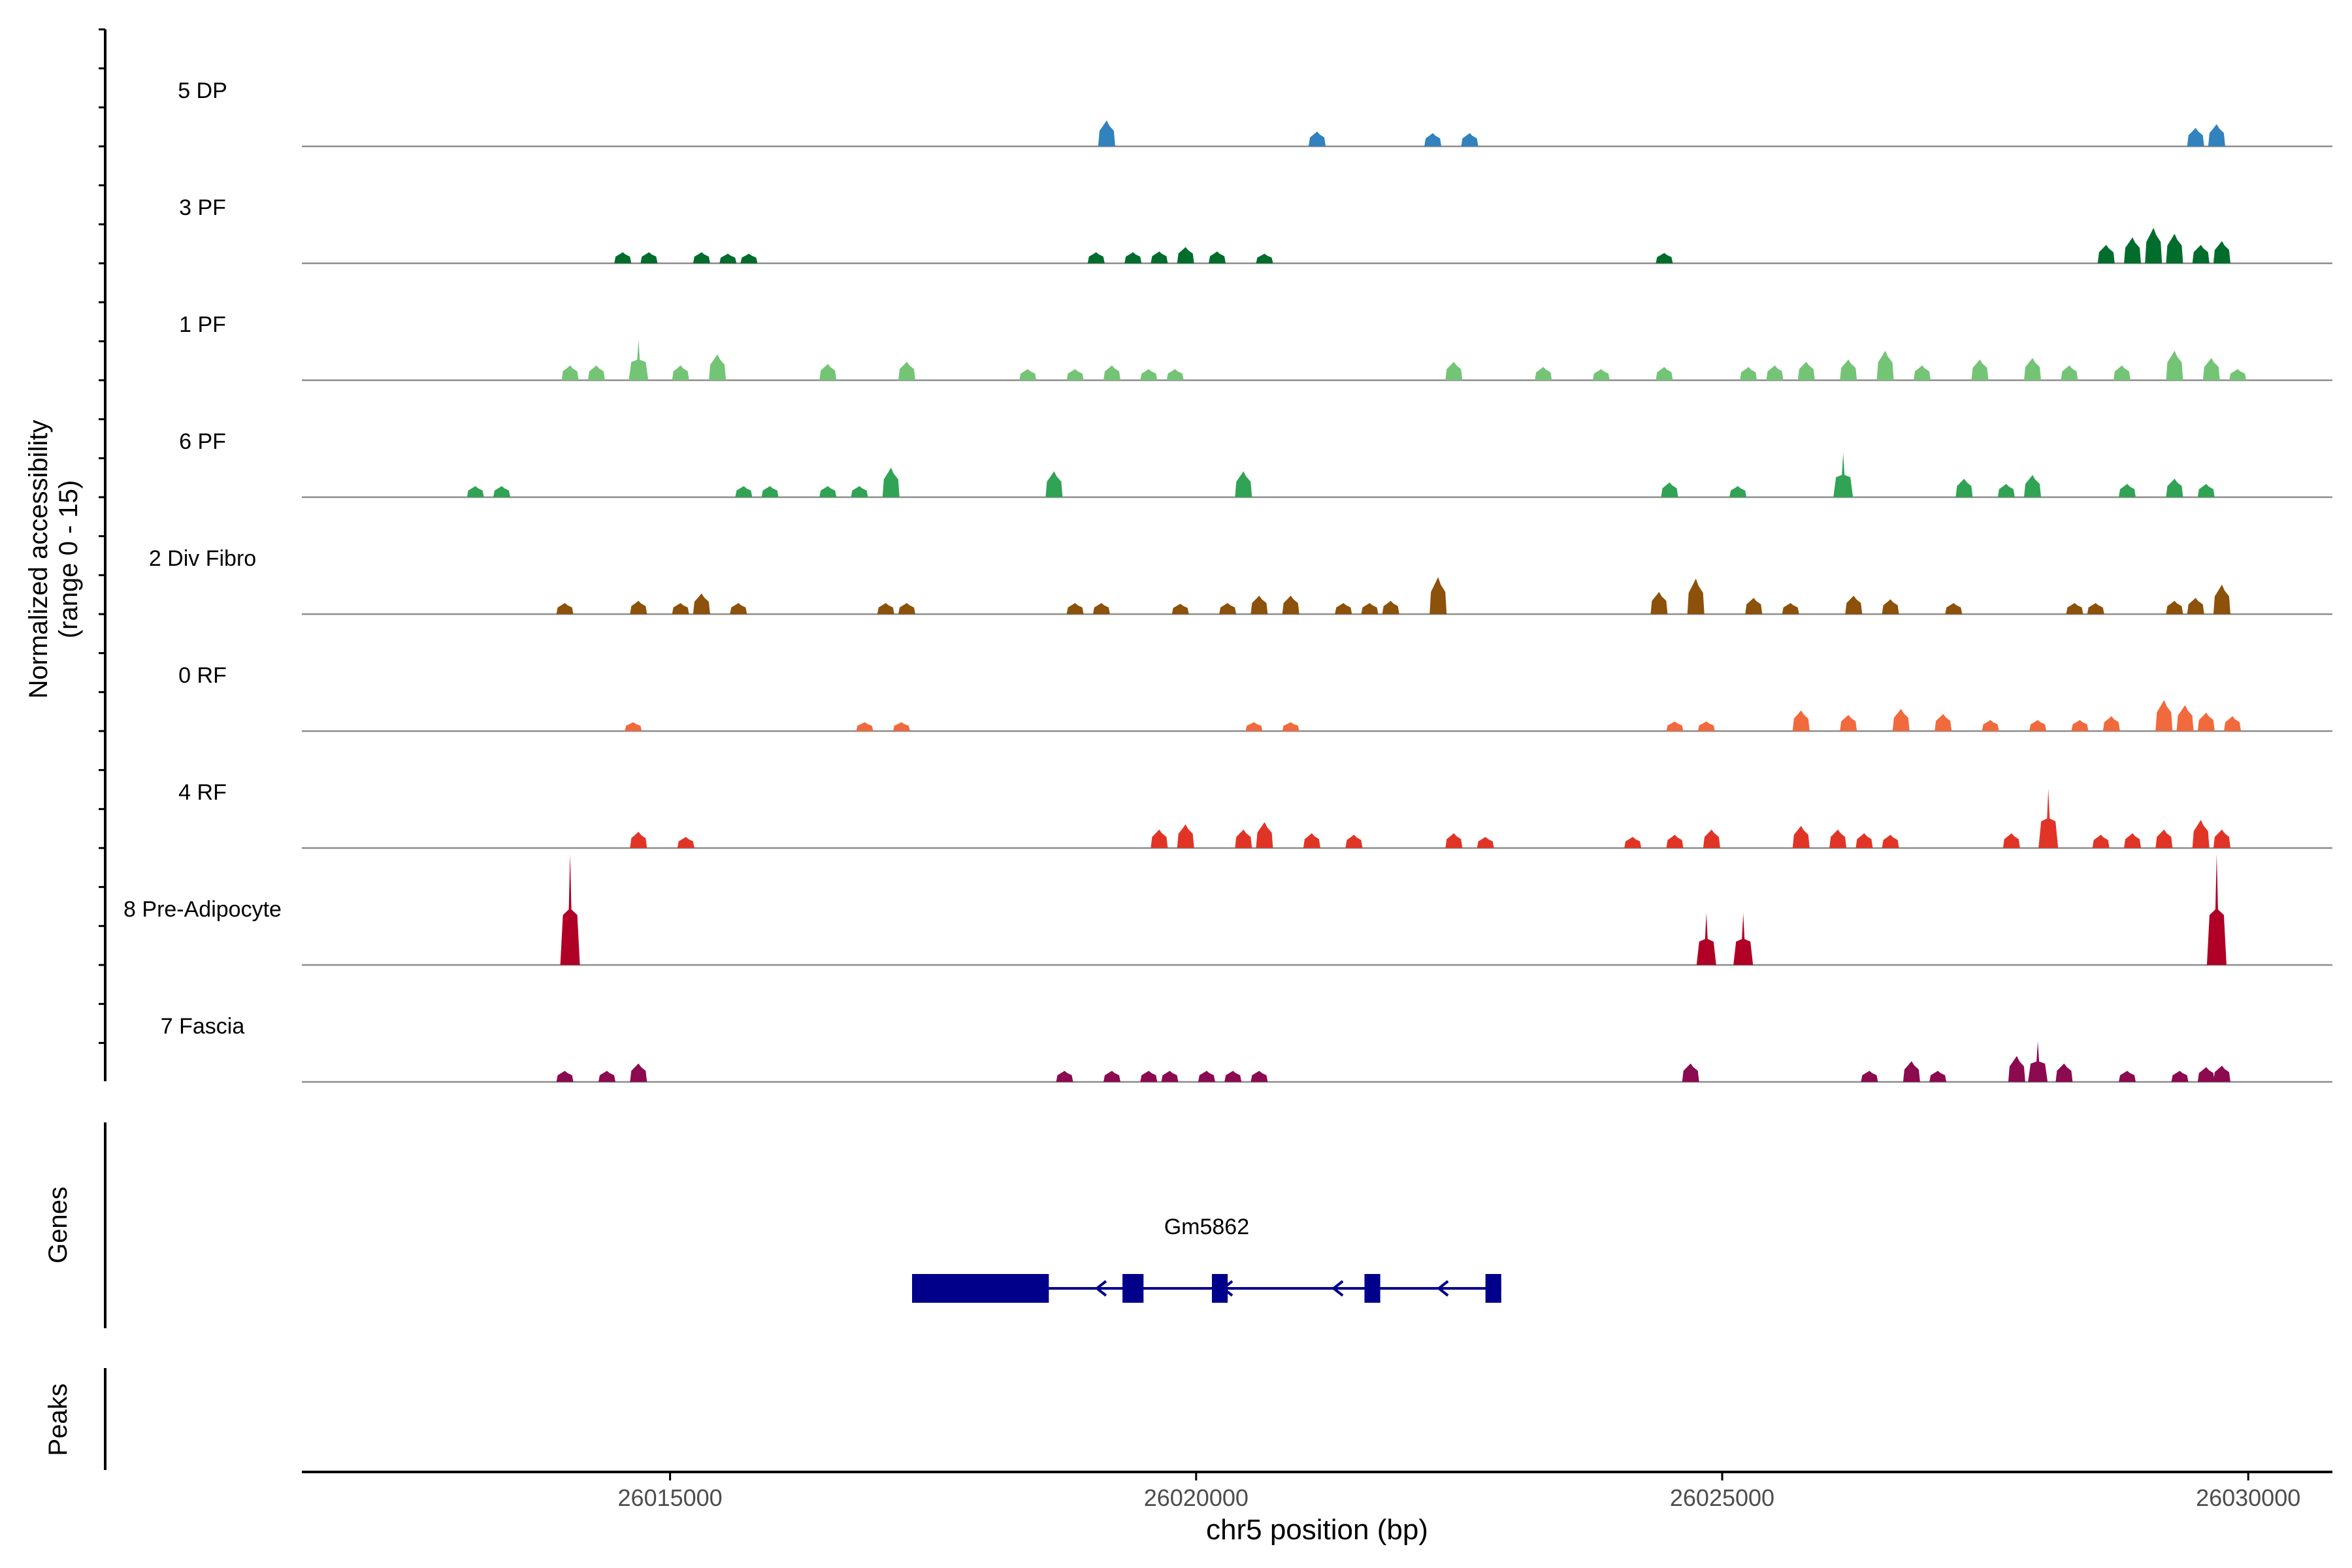 The width and height of the screenshot is (2352, 1568). What do you see at coordinates (202, 558) in the screenshot?
I see `track-label: 2 Div Fibro` at bounding box center [202, 558].